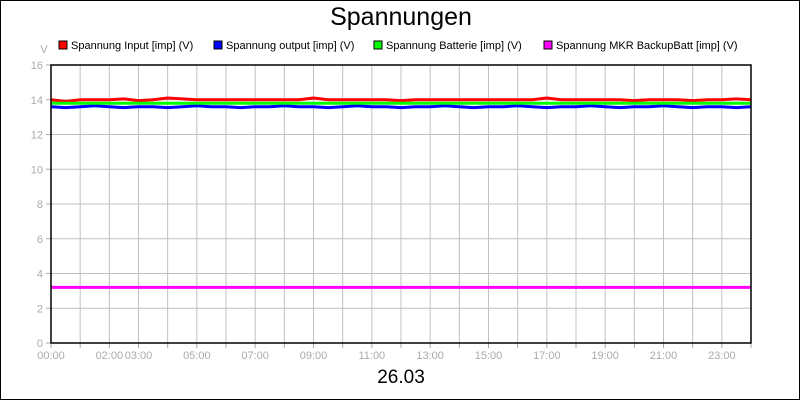 This screenshot has width=800, height=400. I want to click on y-tick-label: 2, so click(40, 309).